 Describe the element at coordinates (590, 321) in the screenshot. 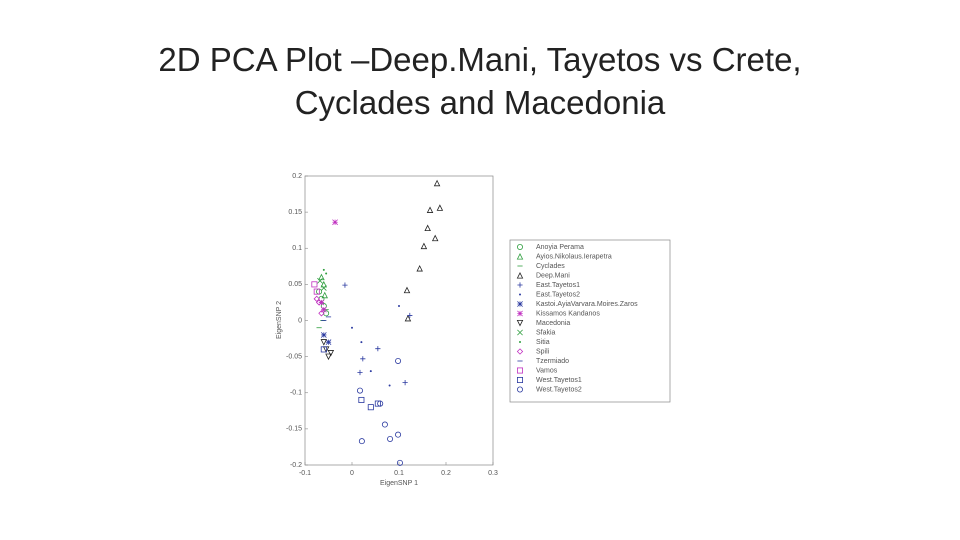

I see `legend-box` at that location.